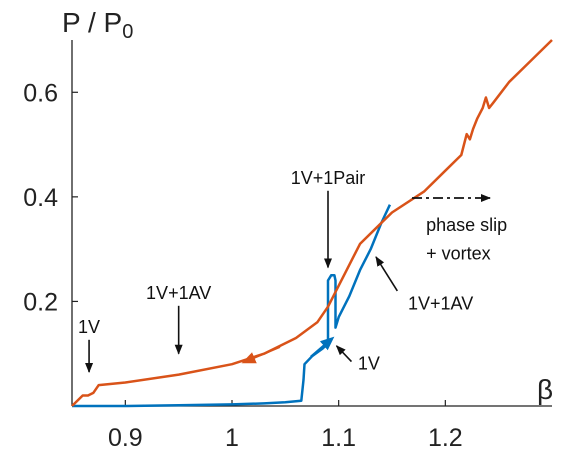 Image resolution: width=572 pixels, height=463 pixels. I want to click on annotation-label: + vortex, so click(458, 254).